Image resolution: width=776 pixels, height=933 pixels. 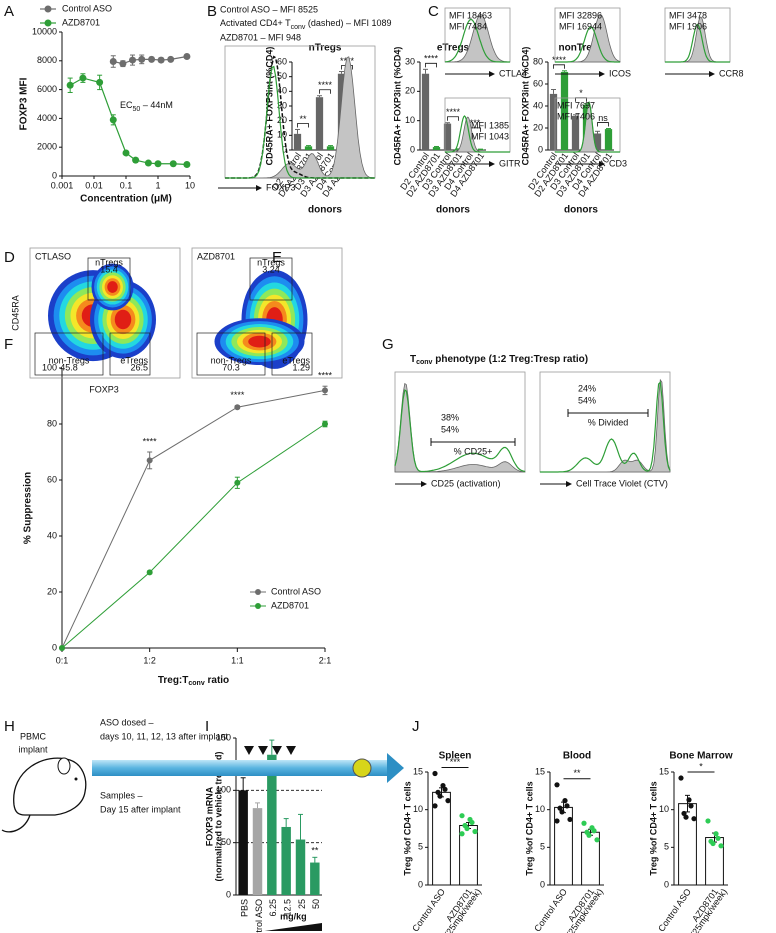 I want to click on y-tick-label: 5, so click(x=420, y=847).